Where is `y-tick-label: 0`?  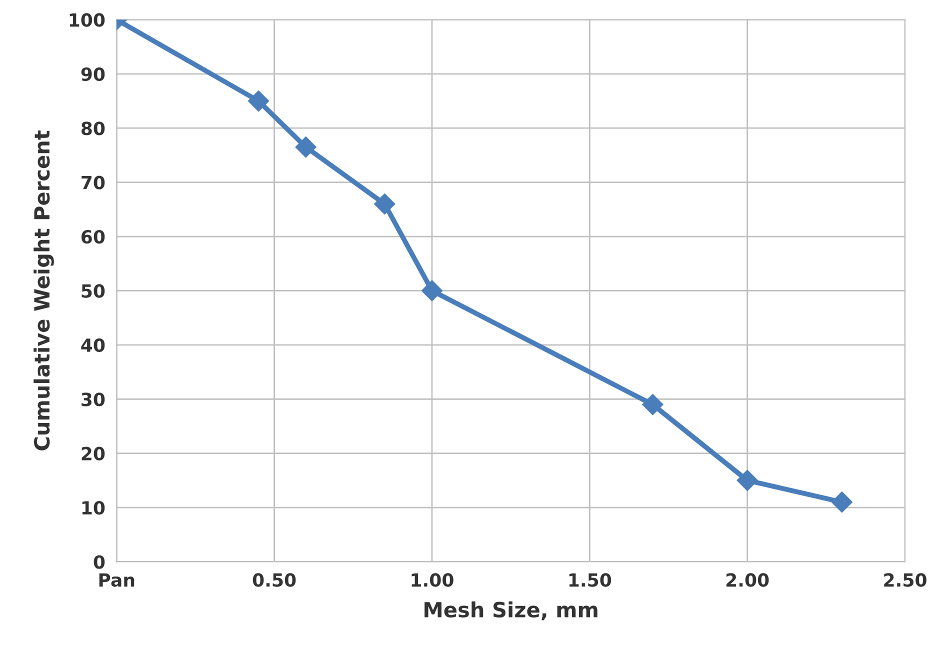
y-tick-label: 0 is located at coordinates (99, 562).